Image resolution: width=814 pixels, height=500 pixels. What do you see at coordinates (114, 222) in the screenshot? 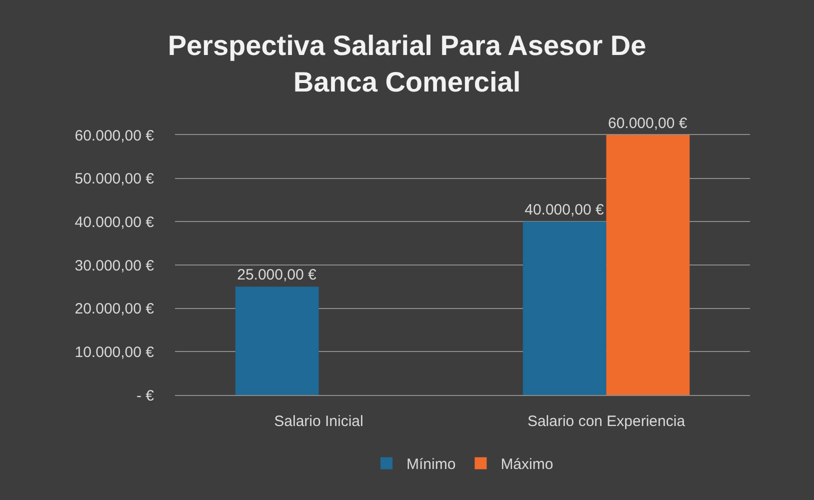
I see `y-tick-label: 40.000,00 €` at bounding box center [114, 222].